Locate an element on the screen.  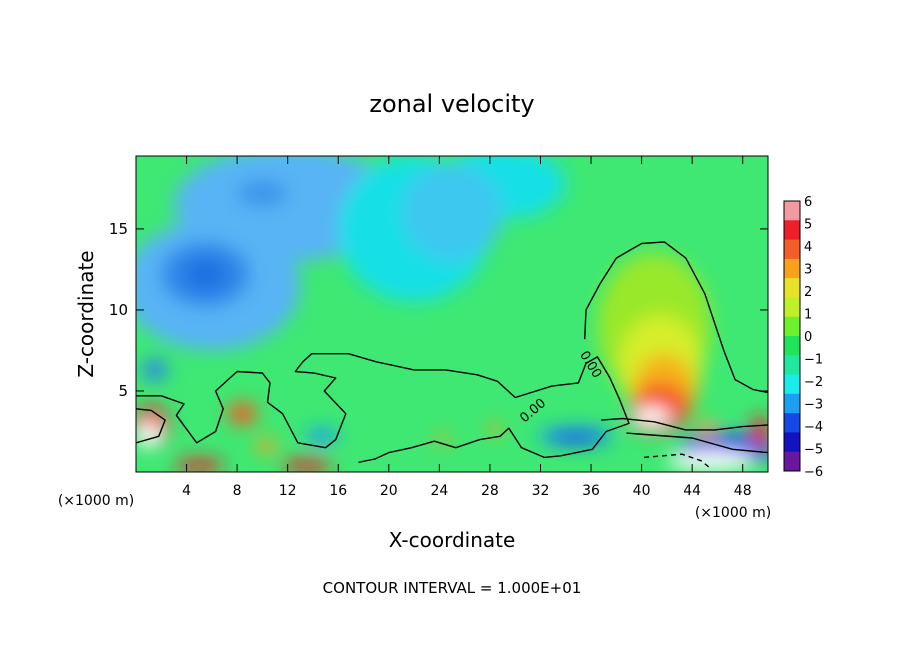
colorbar-frame is located at coordinates (792, 336).